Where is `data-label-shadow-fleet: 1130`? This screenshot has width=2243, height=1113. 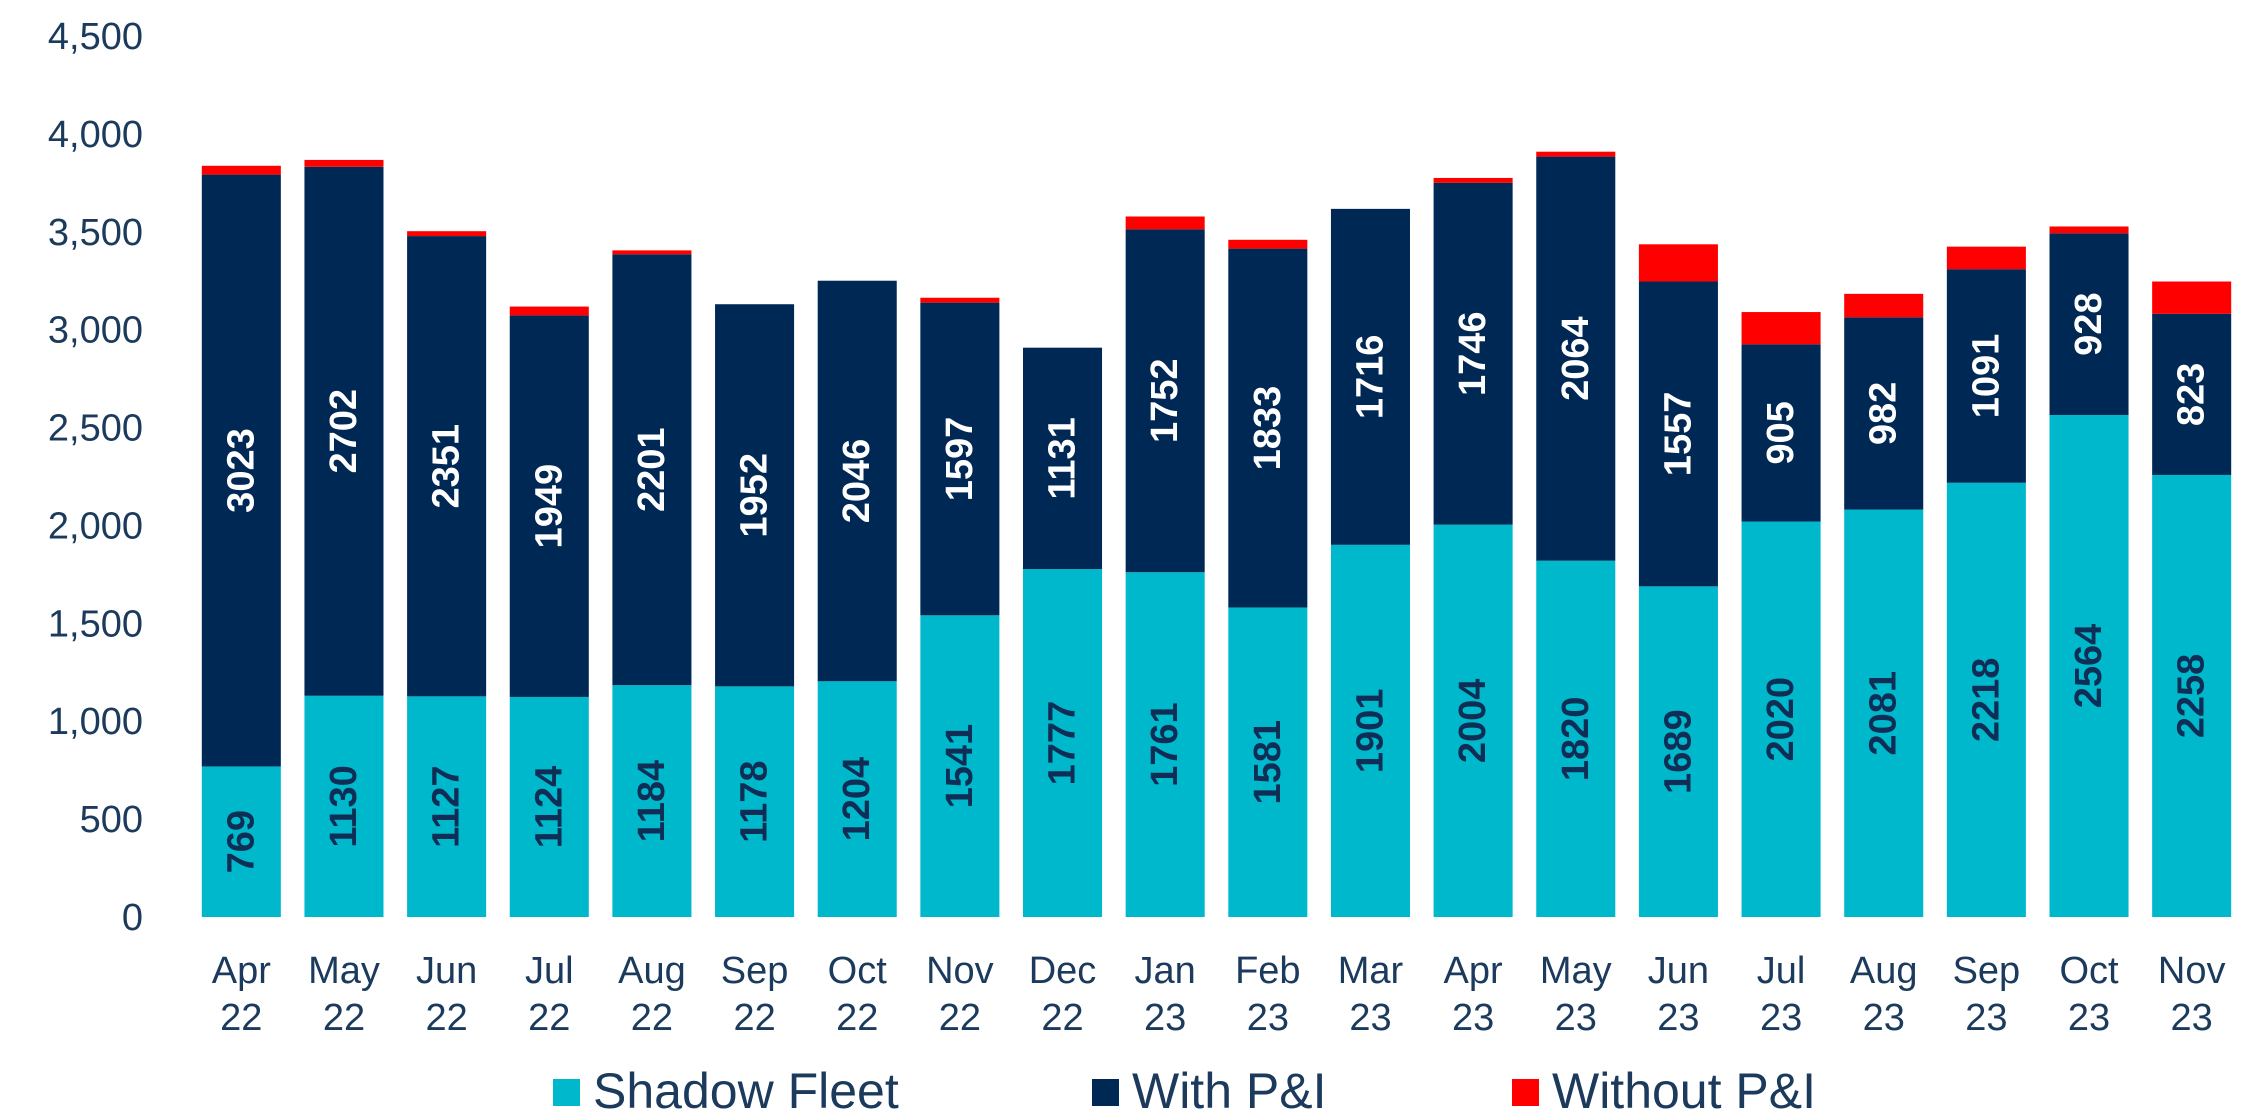
data-label-shadow-fleet: 1130 is located at coordinates (344, 806).